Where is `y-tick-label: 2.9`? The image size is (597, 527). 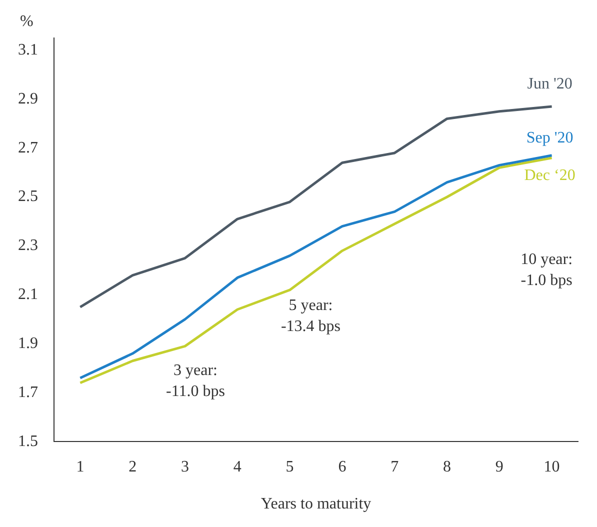 y-tick-label: 2.9 is located at coordinates (28, 99).